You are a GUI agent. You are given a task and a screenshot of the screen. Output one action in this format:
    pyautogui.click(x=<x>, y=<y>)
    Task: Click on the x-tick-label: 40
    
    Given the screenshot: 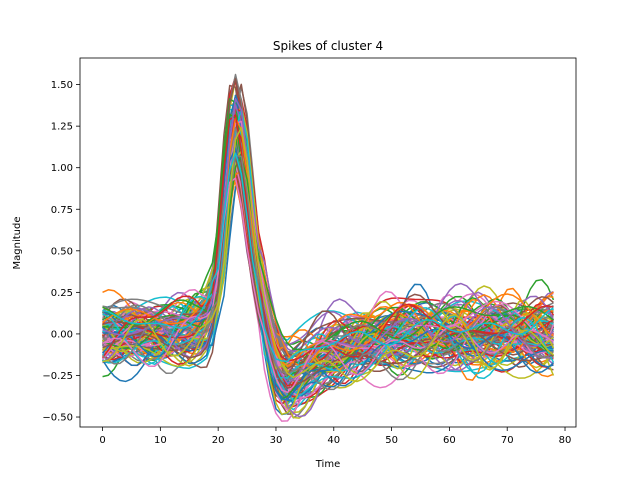 What is the action you would take?
    pyautogui.click(x=333, y=440)
    